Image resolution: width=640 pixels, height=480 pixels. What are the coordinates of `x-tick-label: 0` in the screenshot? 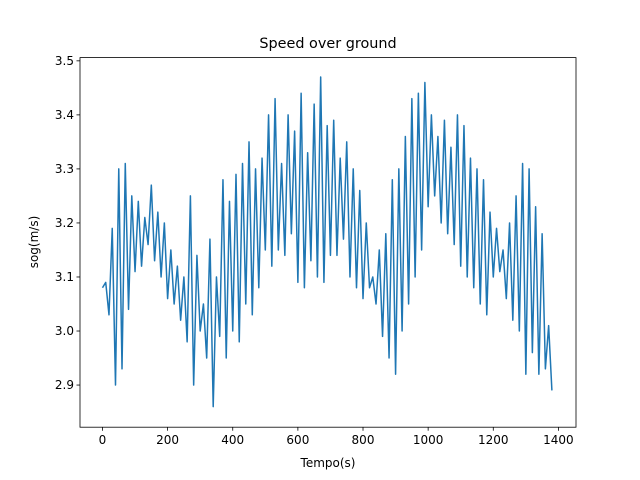 It's located at (103, 440).